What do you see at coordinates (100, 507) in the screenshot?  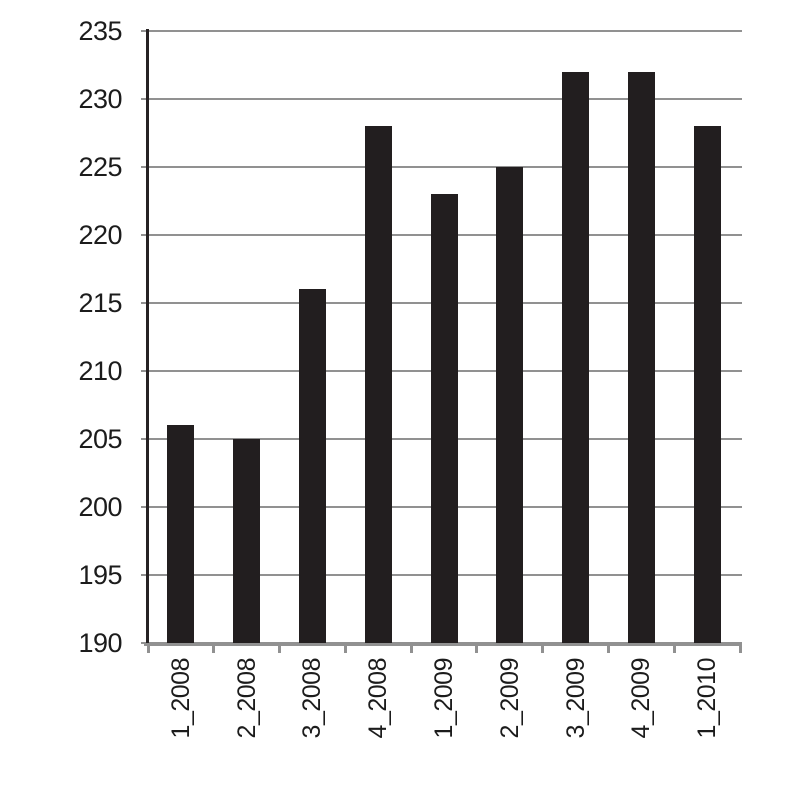 I see `y-axis-tick-label: 200` at bounding box center [100, 507].